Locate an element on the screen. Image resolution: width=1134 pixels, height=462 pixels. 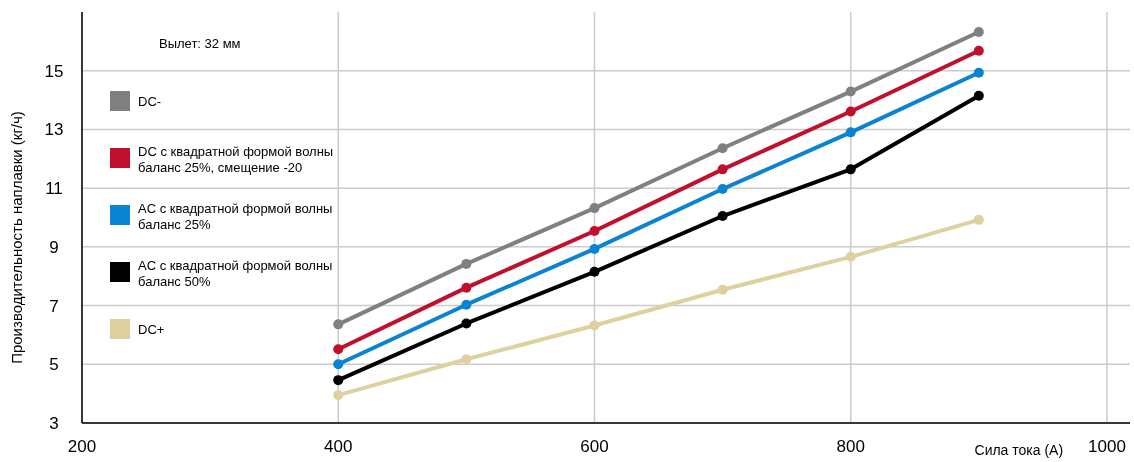
legend-label: DC- is located at coordinates (150, 101).